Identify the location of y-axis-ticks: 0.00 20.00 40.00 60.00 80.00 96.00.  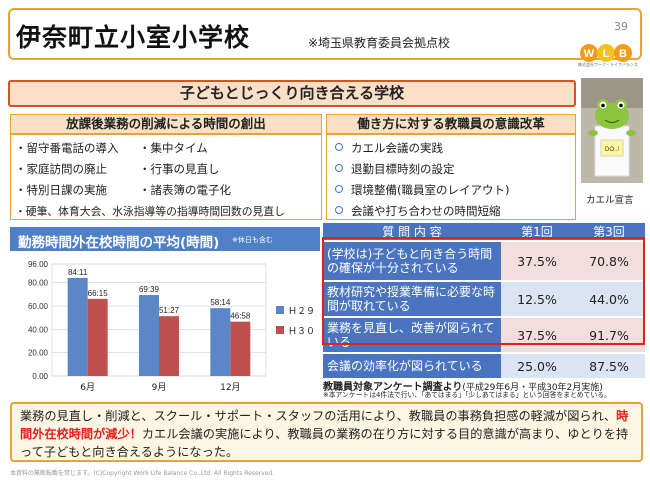
(38, 320).